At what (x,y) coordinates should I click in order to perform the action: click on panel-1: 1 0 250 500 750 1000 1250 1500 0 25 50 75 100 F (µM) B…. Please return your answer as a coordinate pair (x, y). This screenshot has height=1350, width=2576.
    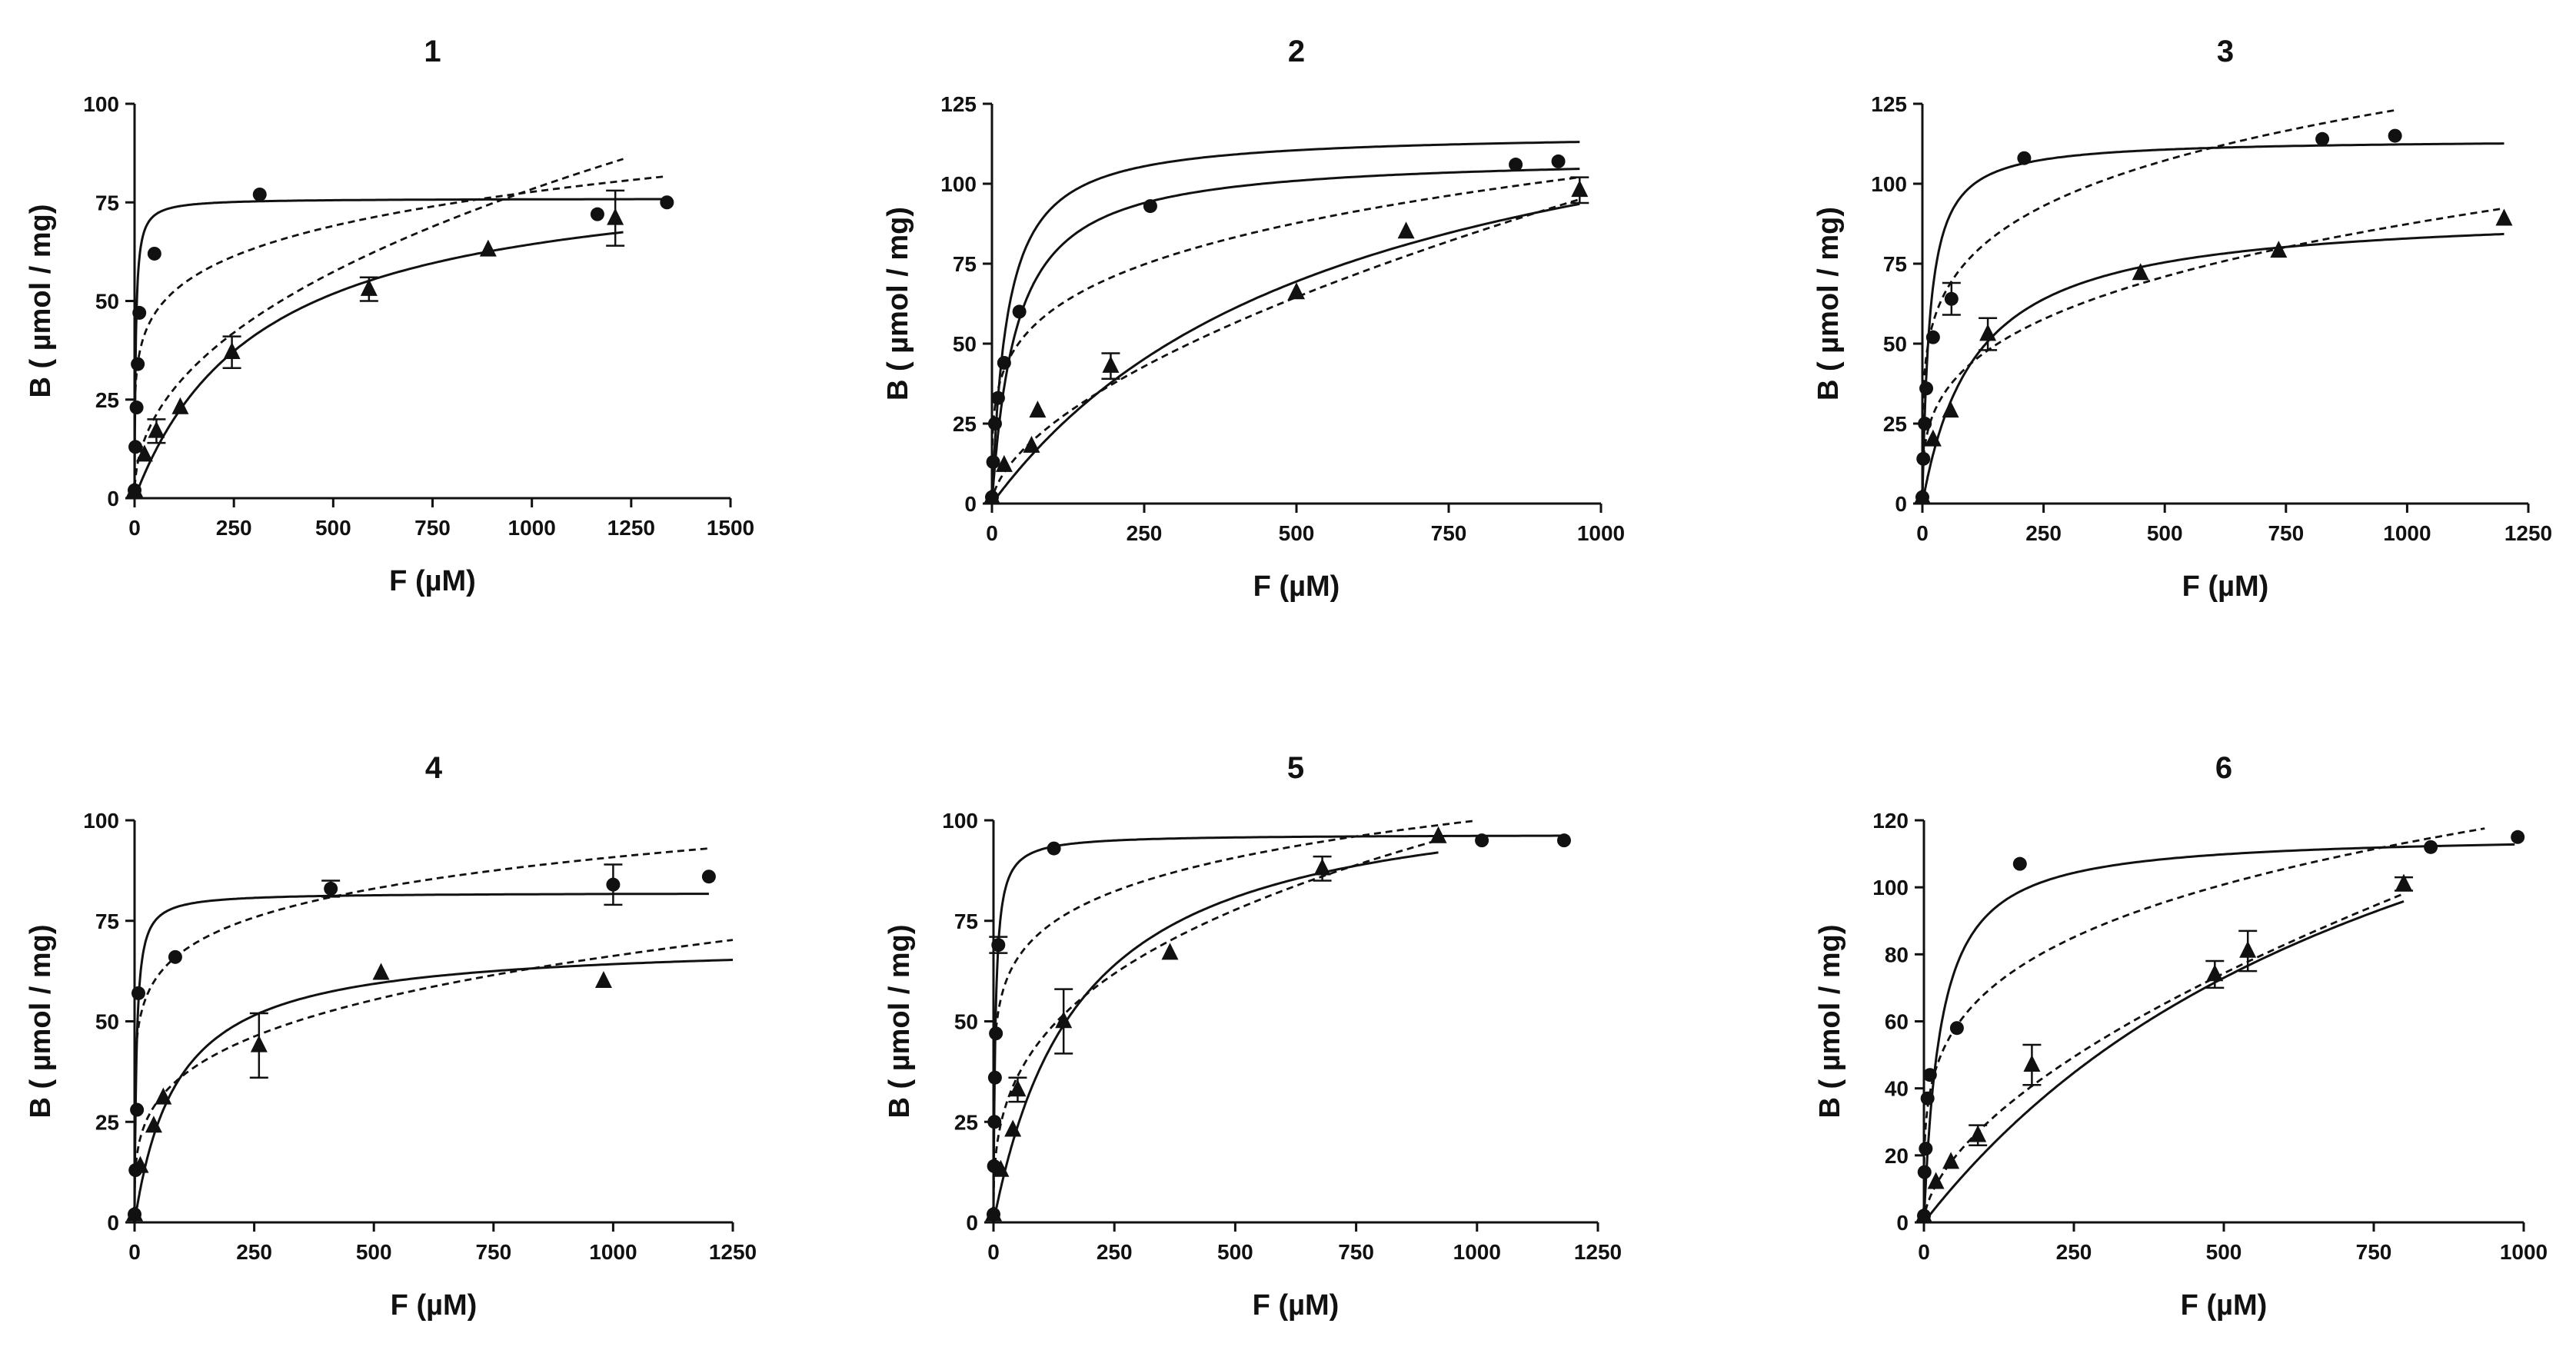
    Looking at the image, I should click on (389, 316).